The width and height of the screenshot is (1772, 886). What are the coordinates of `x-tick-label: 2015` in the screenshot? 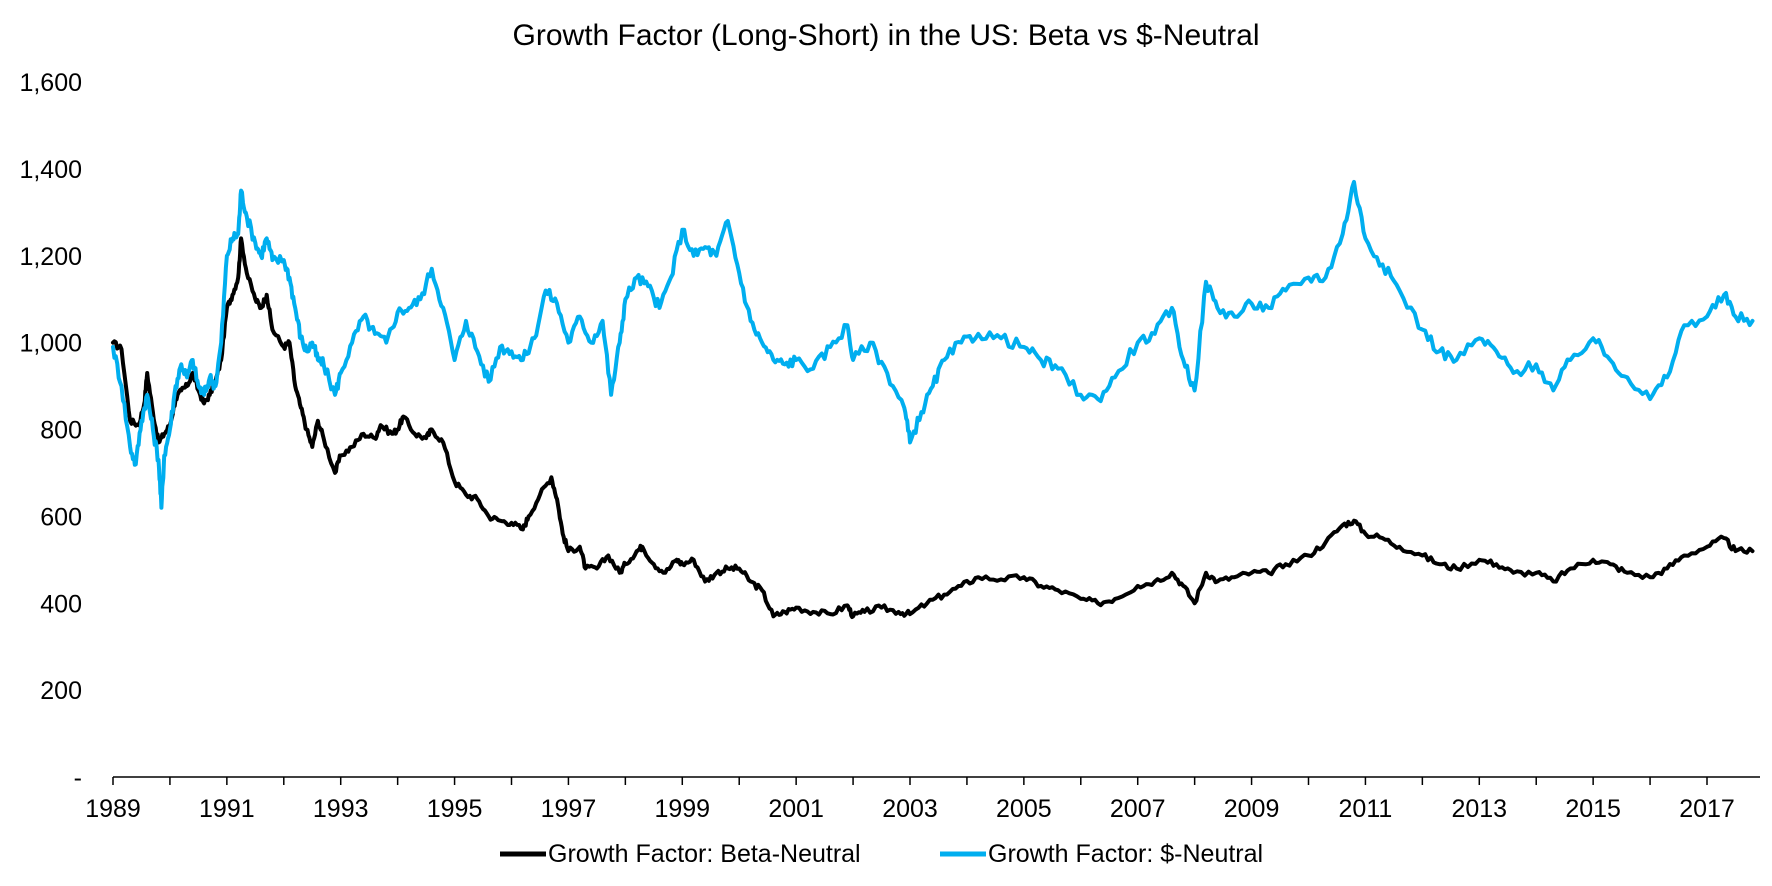 It's located at (1593, 809).